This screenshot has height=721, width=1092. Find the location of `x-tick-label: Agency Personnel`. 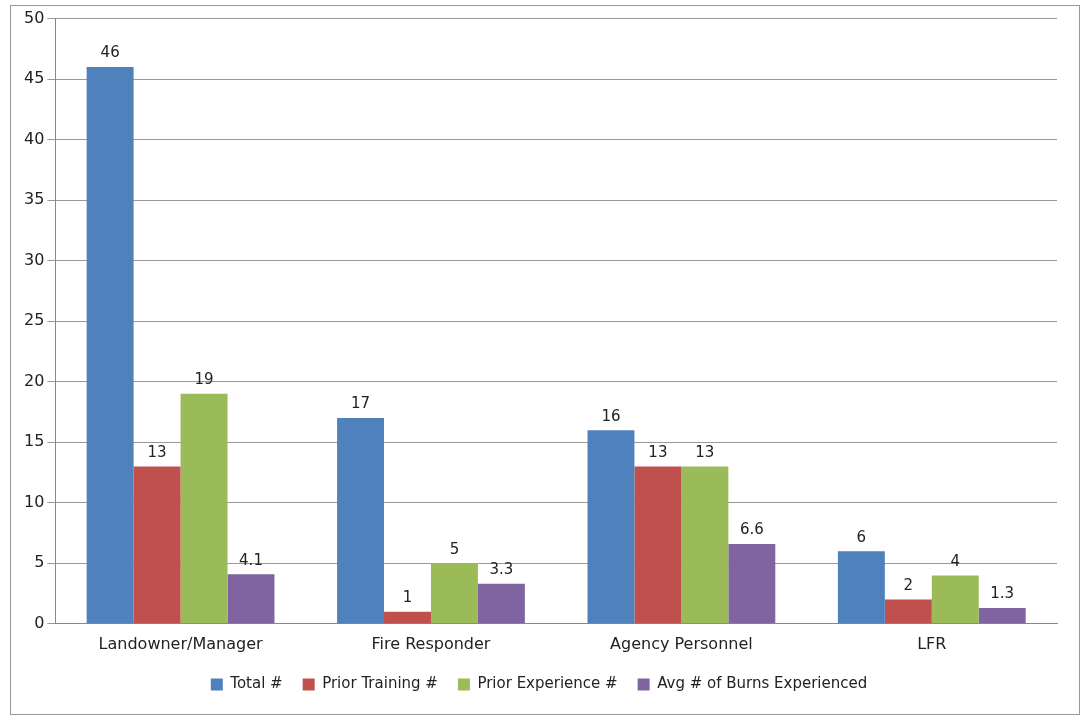

x-tick-label: Agency Personnel is located at coordinates (681, 643).